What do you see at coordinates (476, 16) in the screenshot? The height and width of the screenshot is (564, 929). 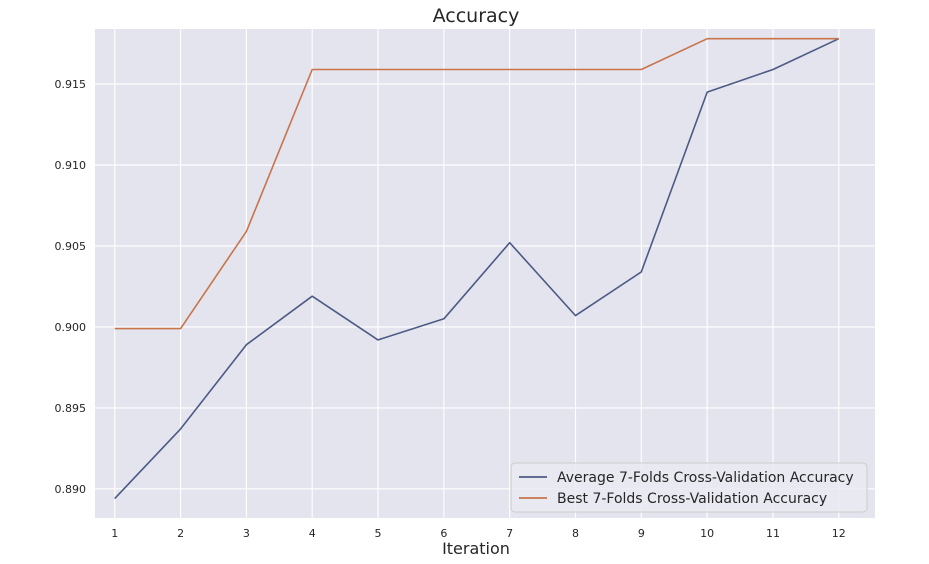 I see `chart-title: Accuracy` at bounding box center [476, 16].